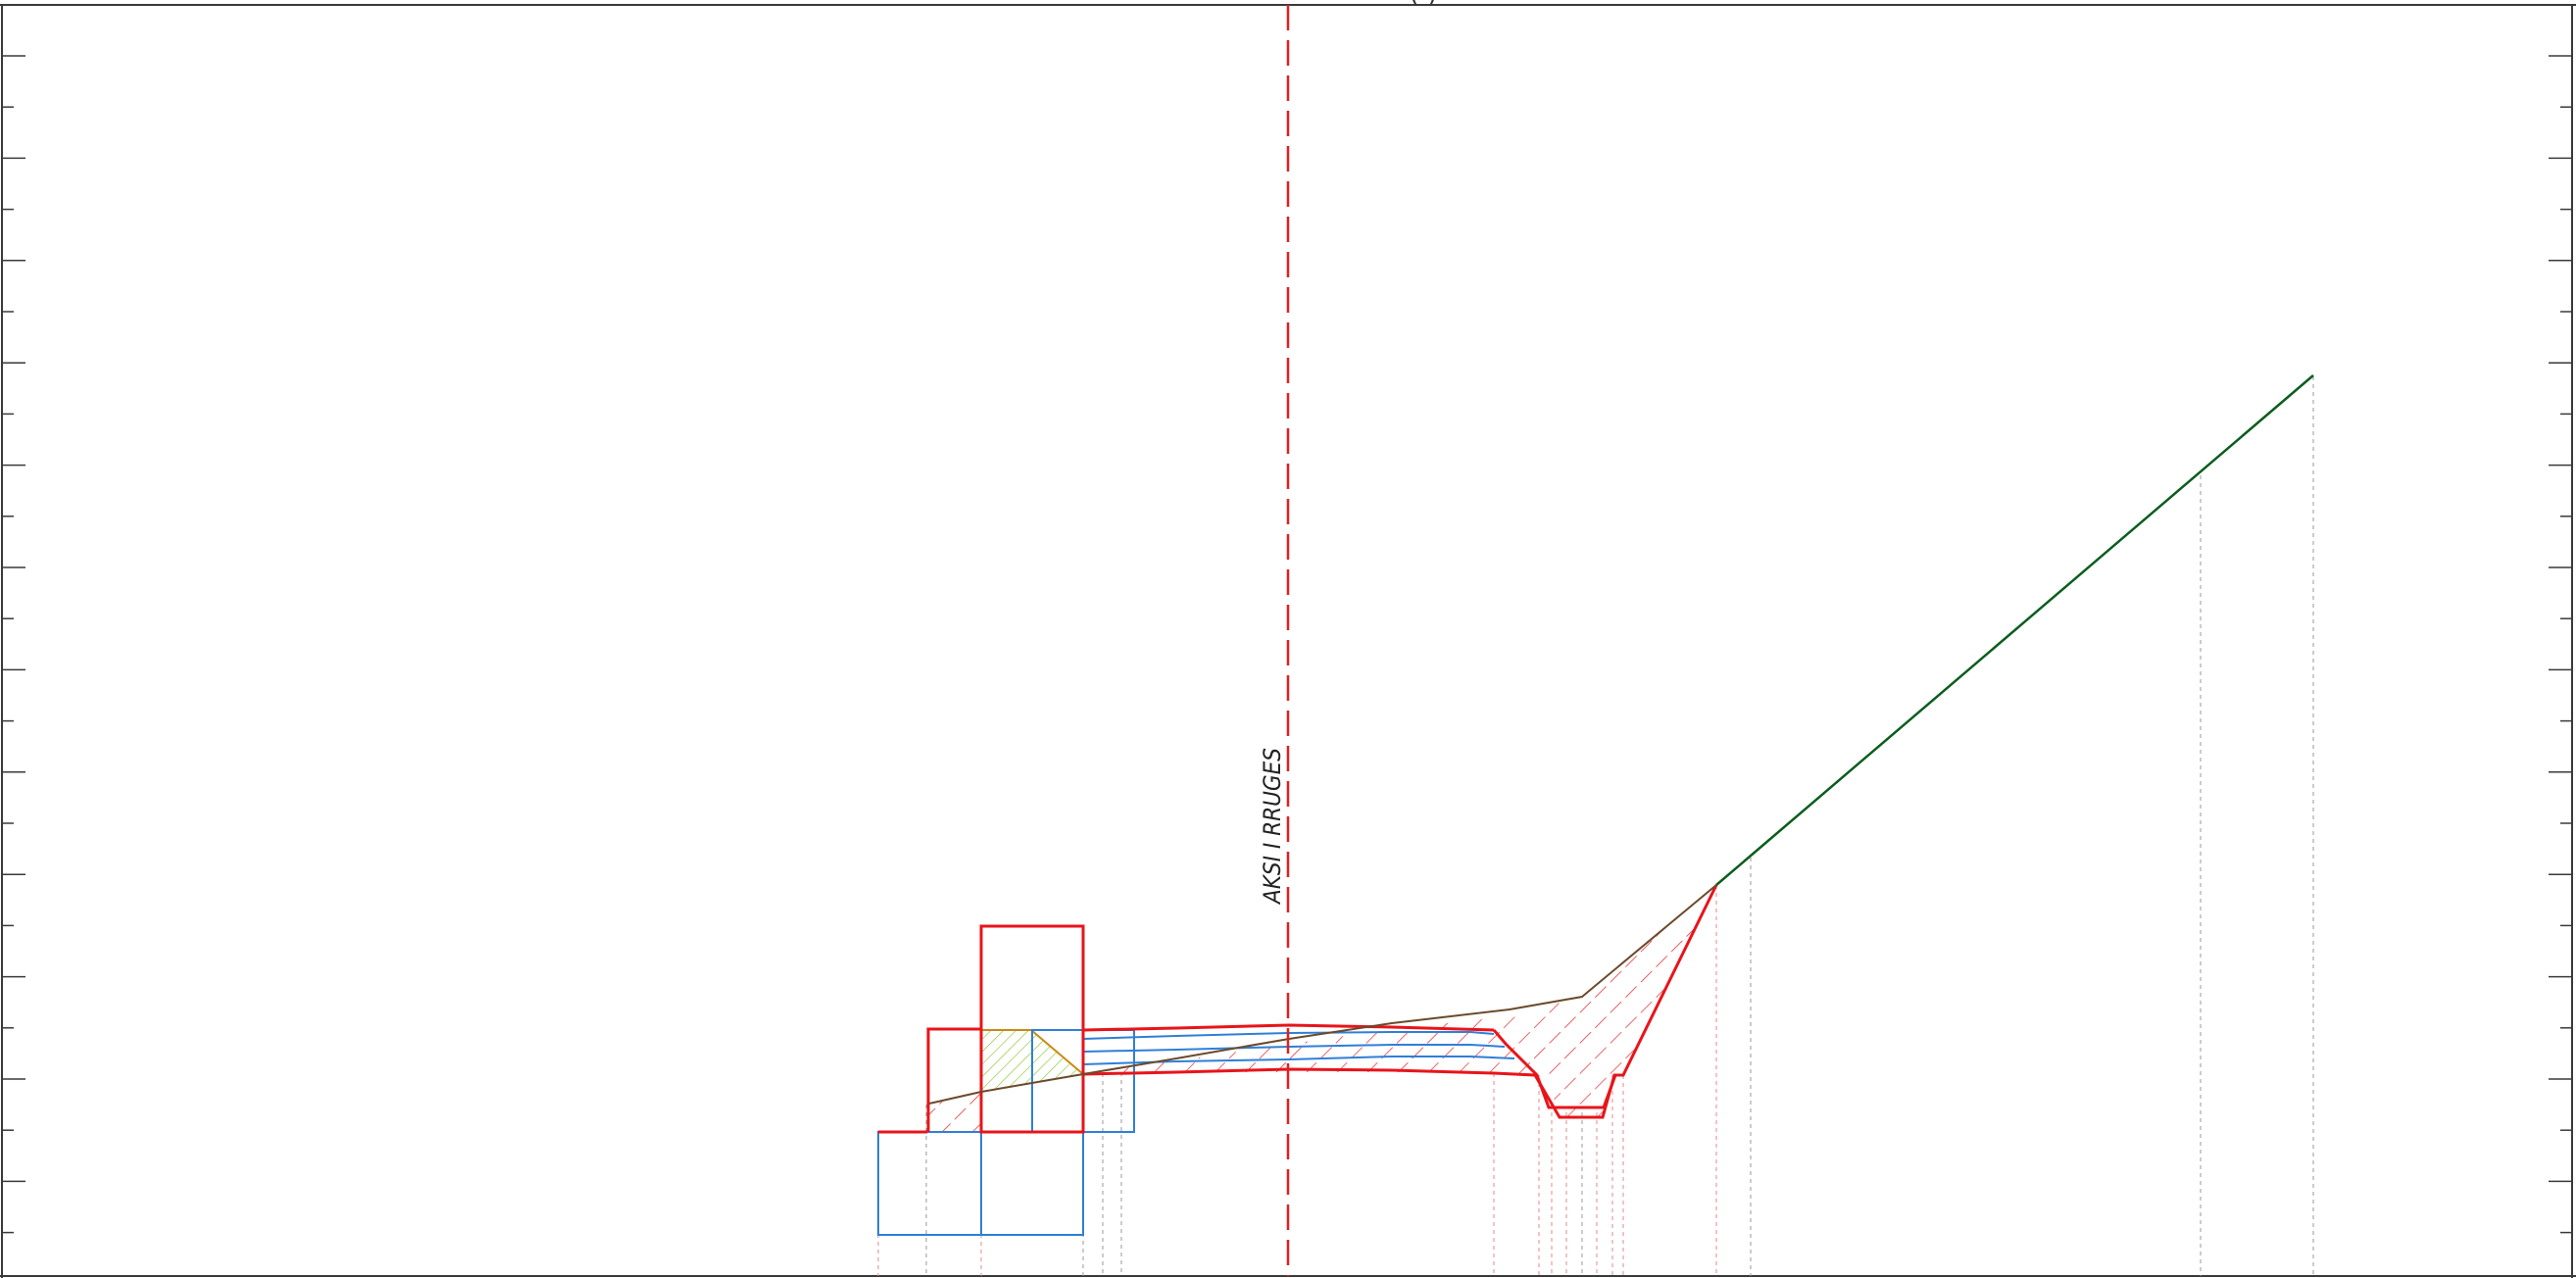 This screenshot has width=2576, height=1278. I want to click on road-axis-label: AKSI I RRUGES, so click(1272, 827).